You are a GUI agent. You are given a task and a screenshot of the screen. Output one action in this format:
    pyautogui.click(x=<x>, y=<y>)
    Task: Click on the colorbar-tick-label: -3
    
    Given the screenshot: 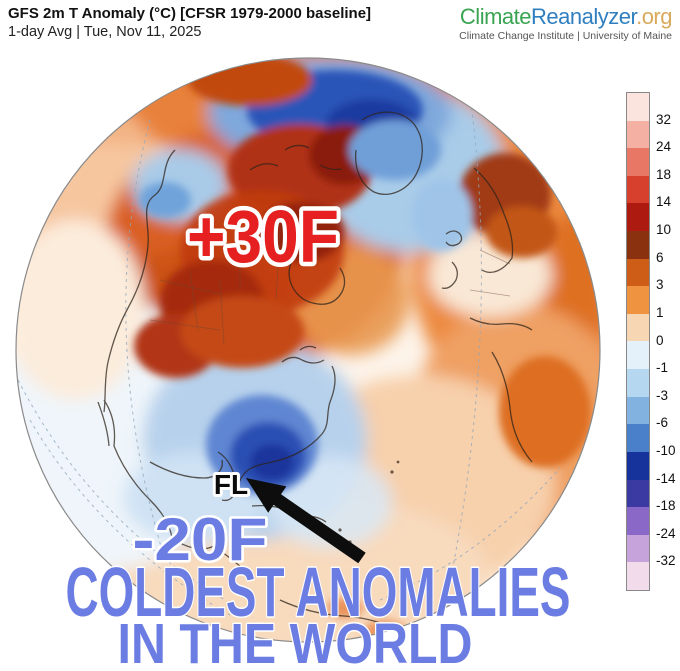 What is the action you would take?
    pyautogui.click(x=662, y=395)
    